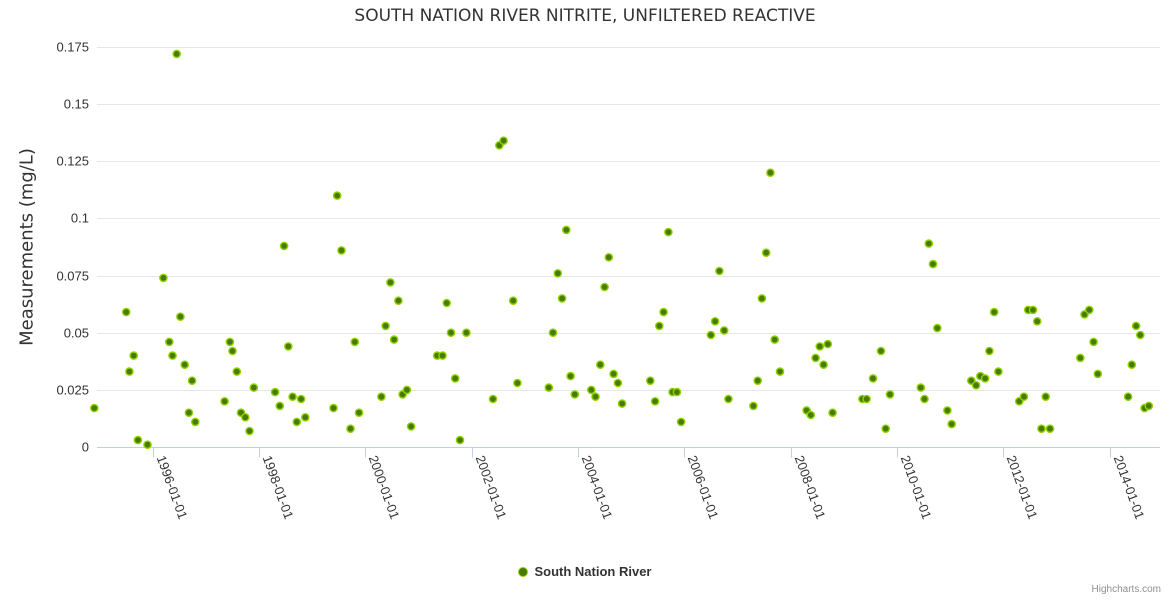 Image resolution: width=1170 pixels, height=600 pixels. I want to click on legend-item-south-nation-river: South Nation River, so click(593, 571).